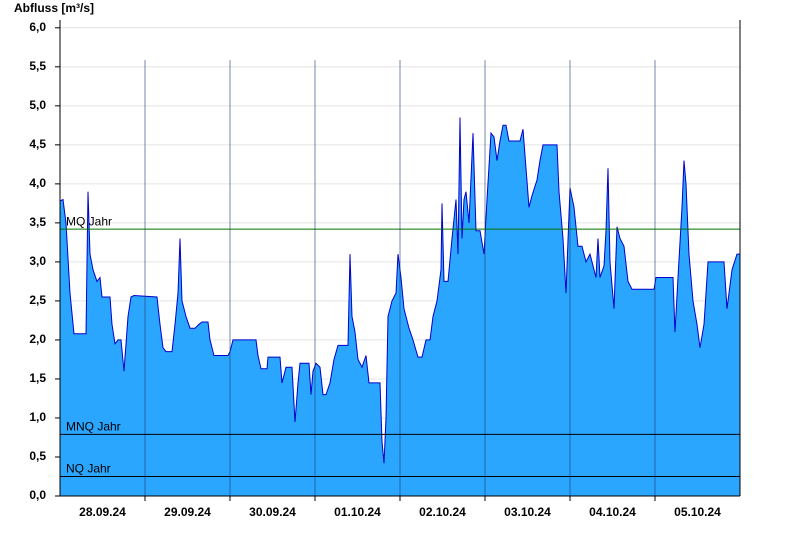 This screenshot has height=550, width=800. I want to click on x-tick-label: 04.10.24, so click(612, 512).